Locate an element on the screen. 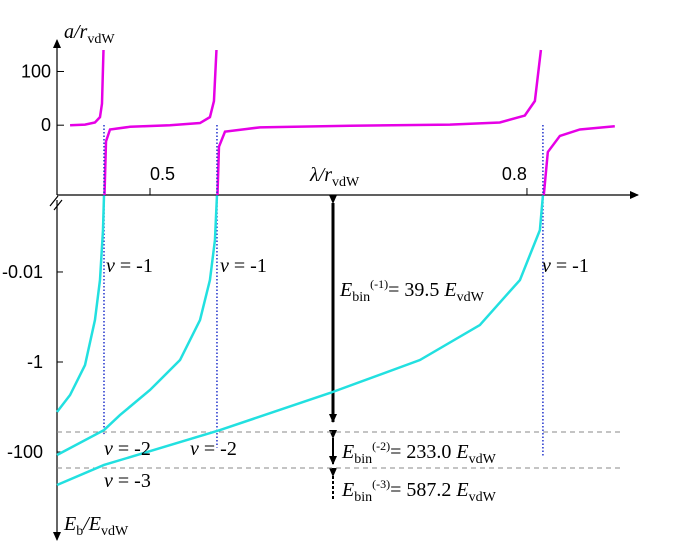  y-tick-label: -1 is located at coordinates (35, 362).